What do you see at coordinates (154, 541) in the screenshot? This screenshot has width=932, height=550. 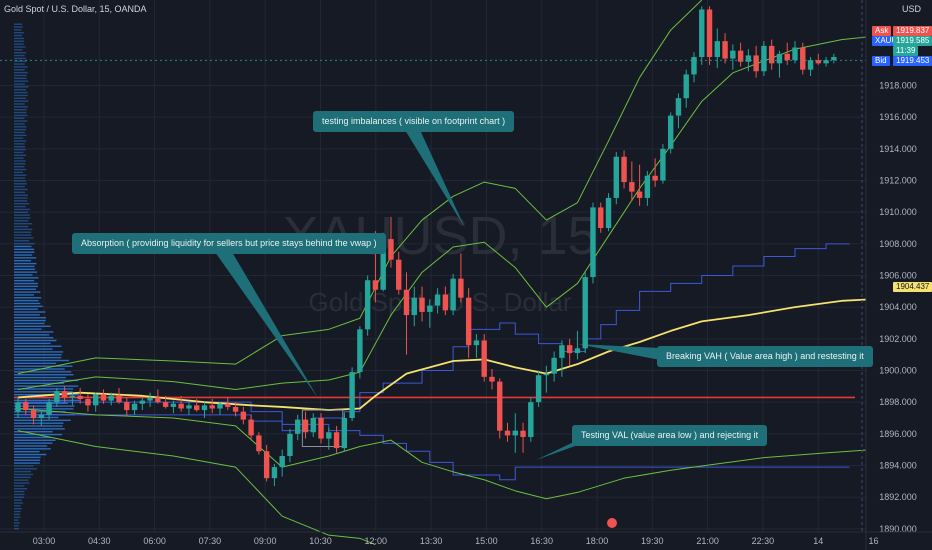 I see `time-axis-label: 06:00` at bounding box center [154, 541].